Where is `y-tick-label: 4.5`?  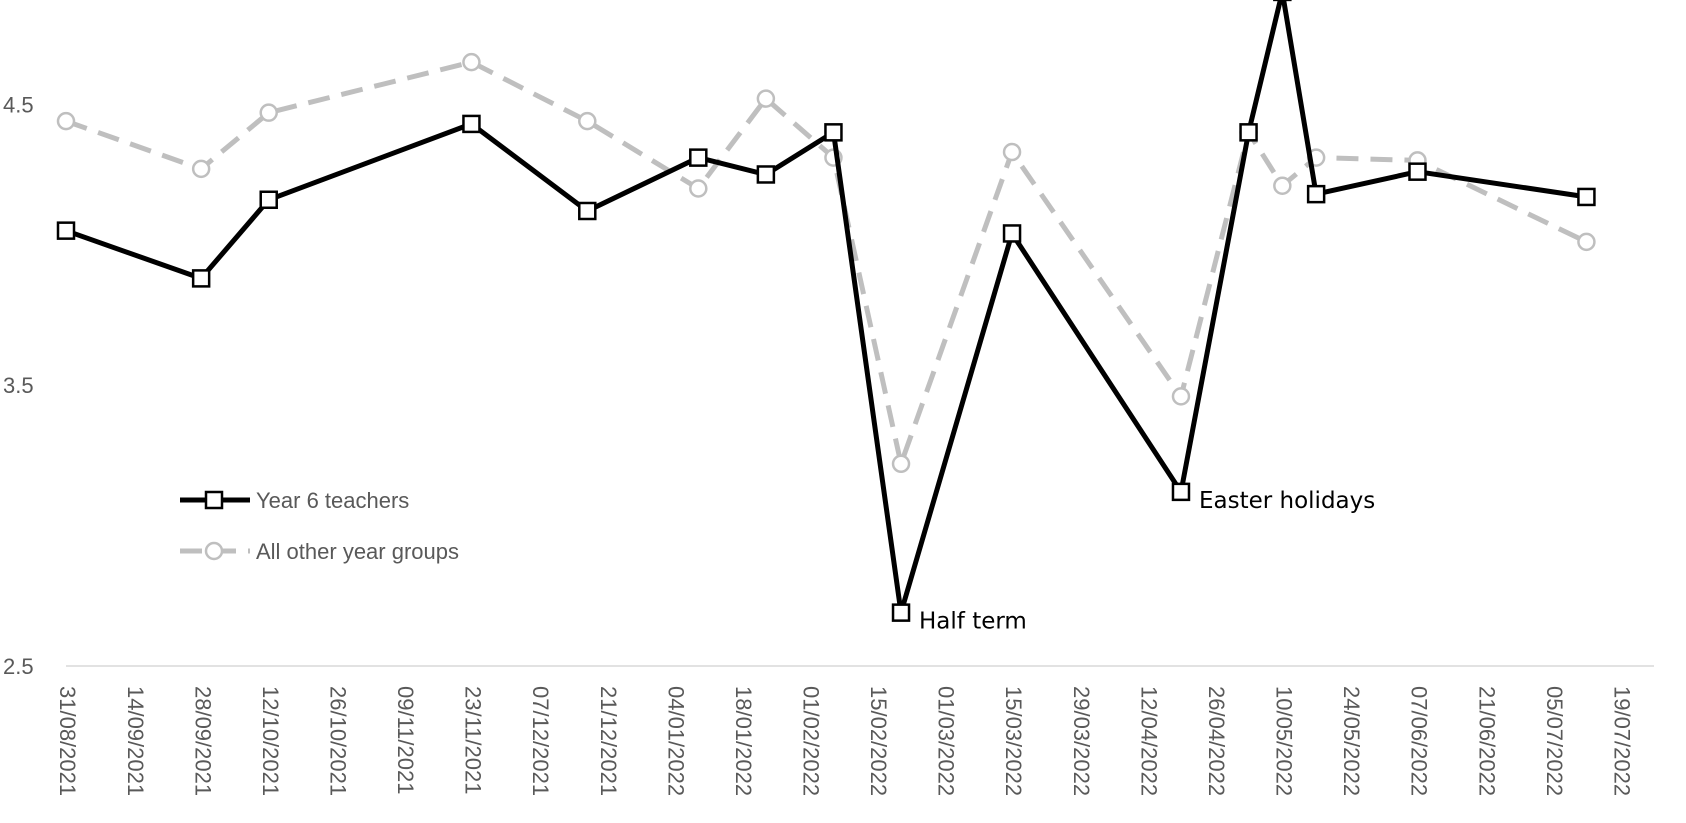 y-tick-label: 4.5 is located at coordinates (18, 104).